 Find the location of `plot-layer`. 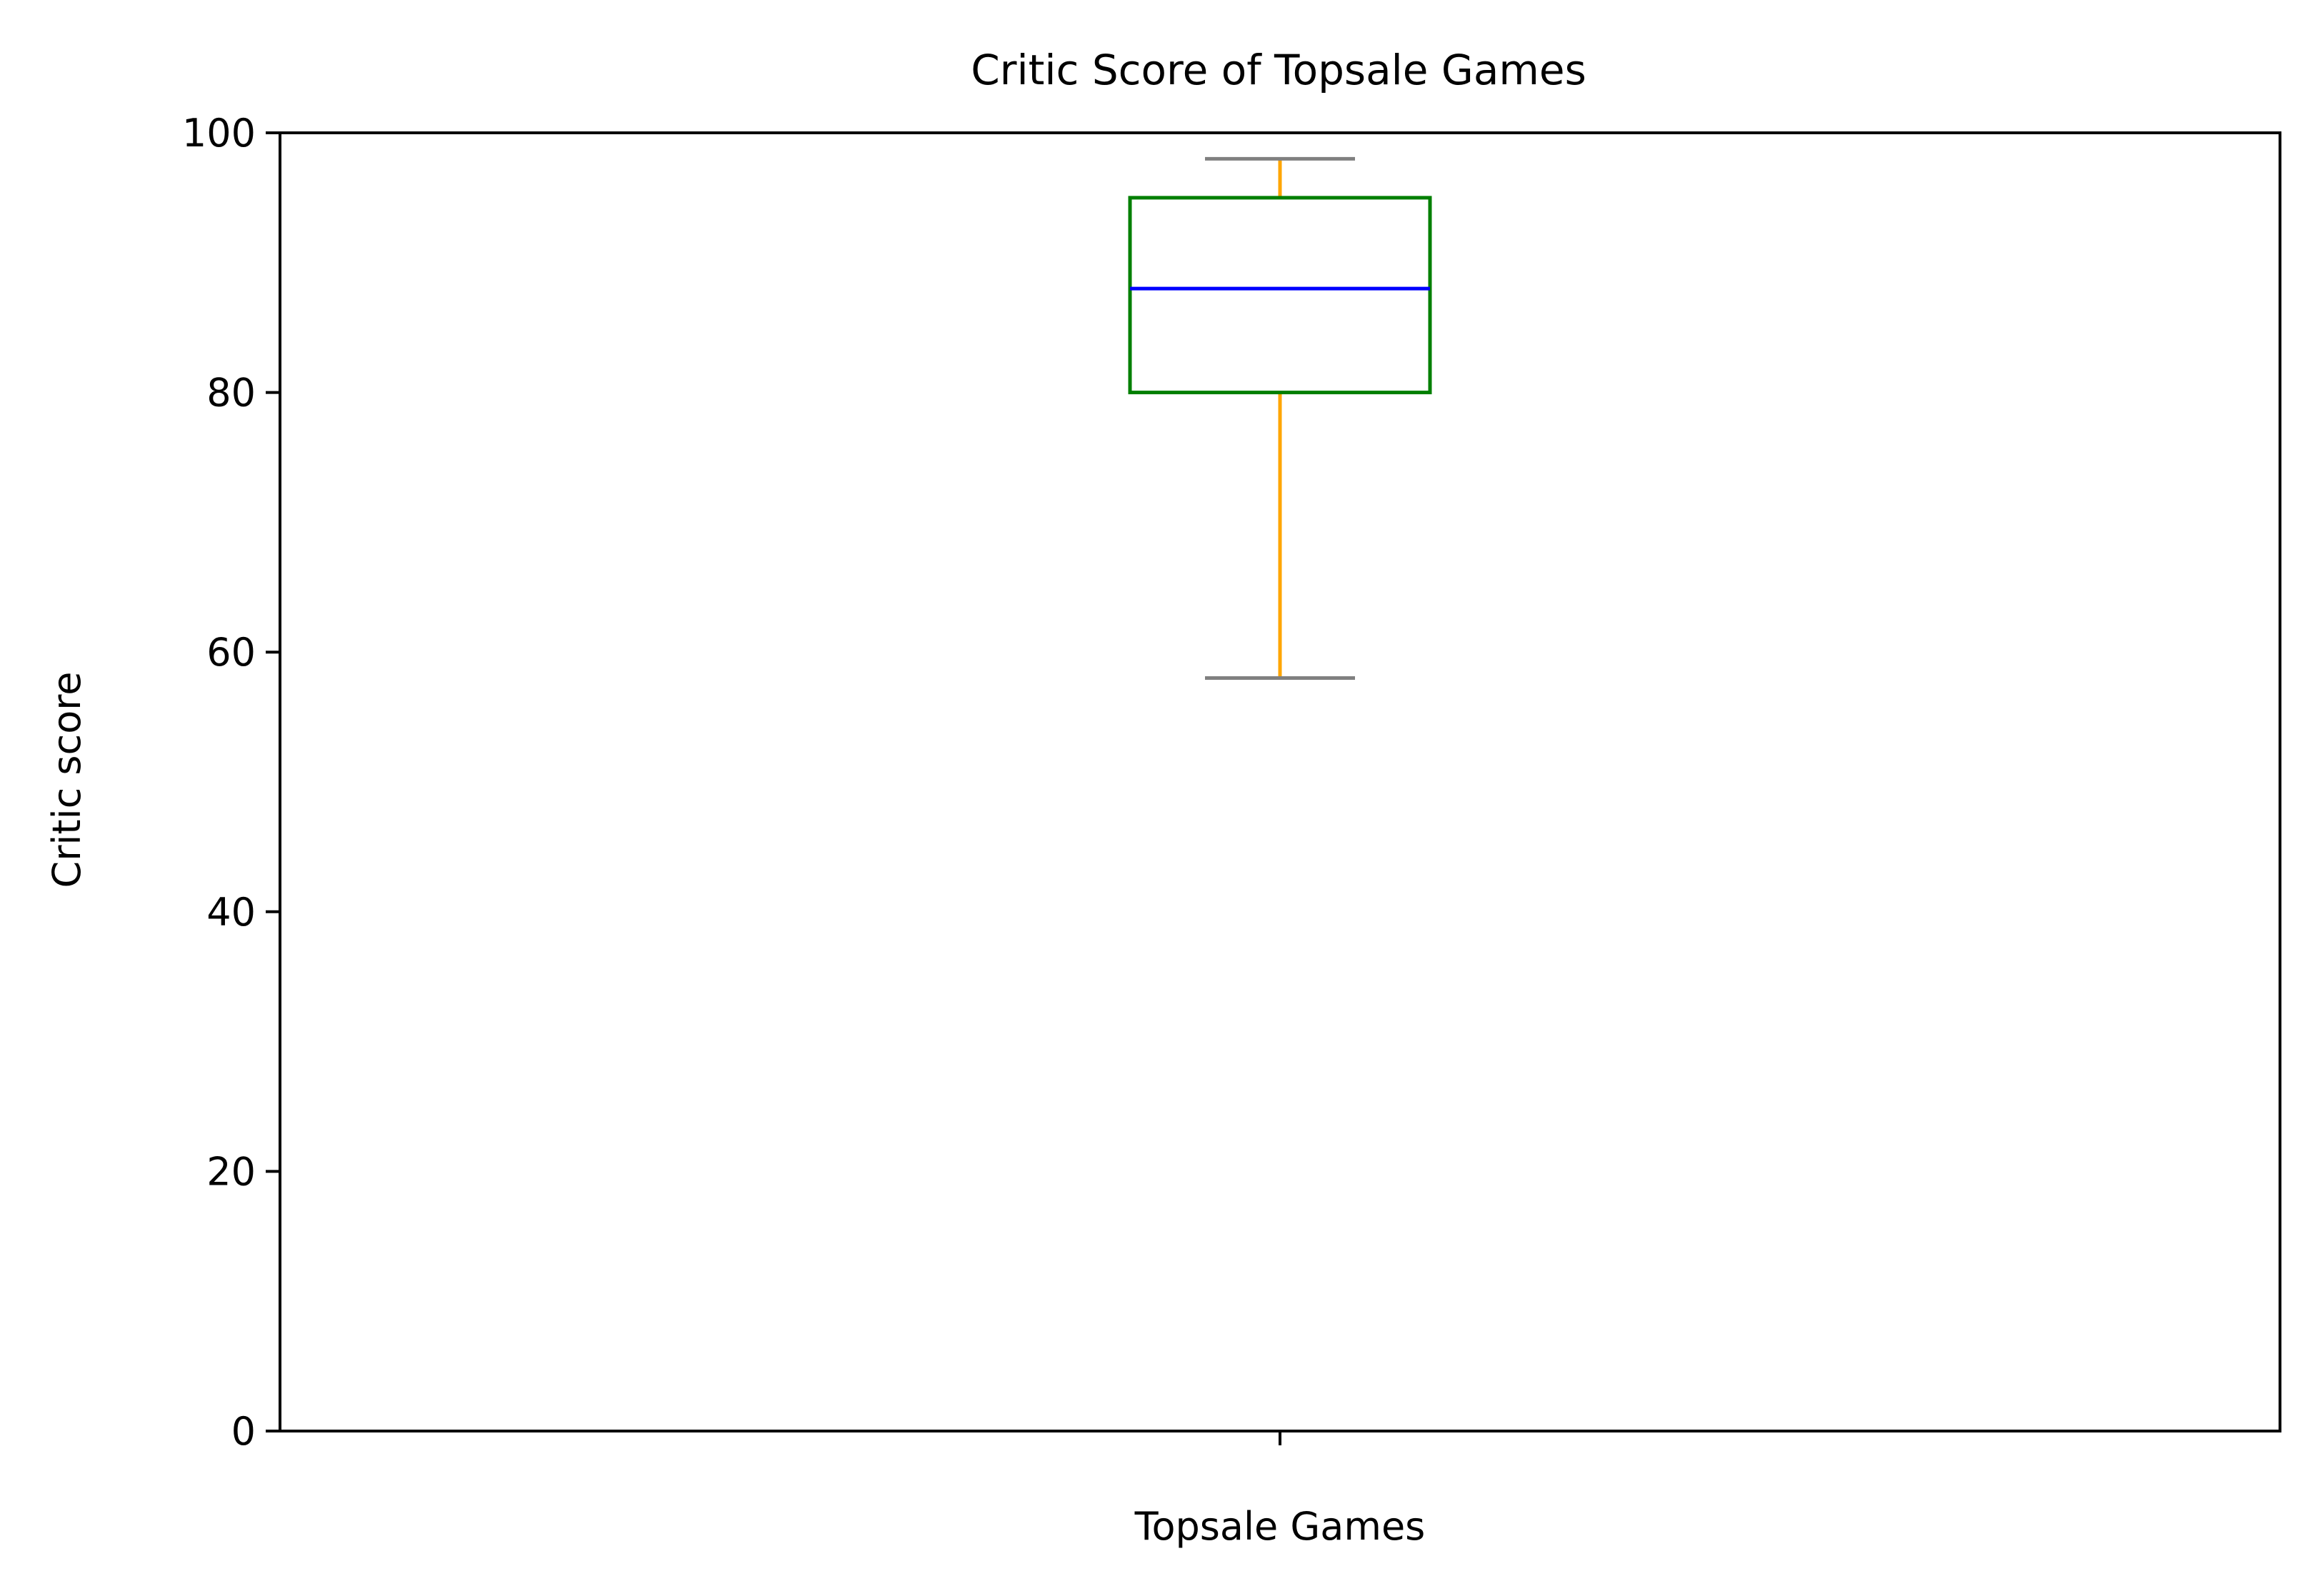

plot-layer is located at coordinates (1280, 418).